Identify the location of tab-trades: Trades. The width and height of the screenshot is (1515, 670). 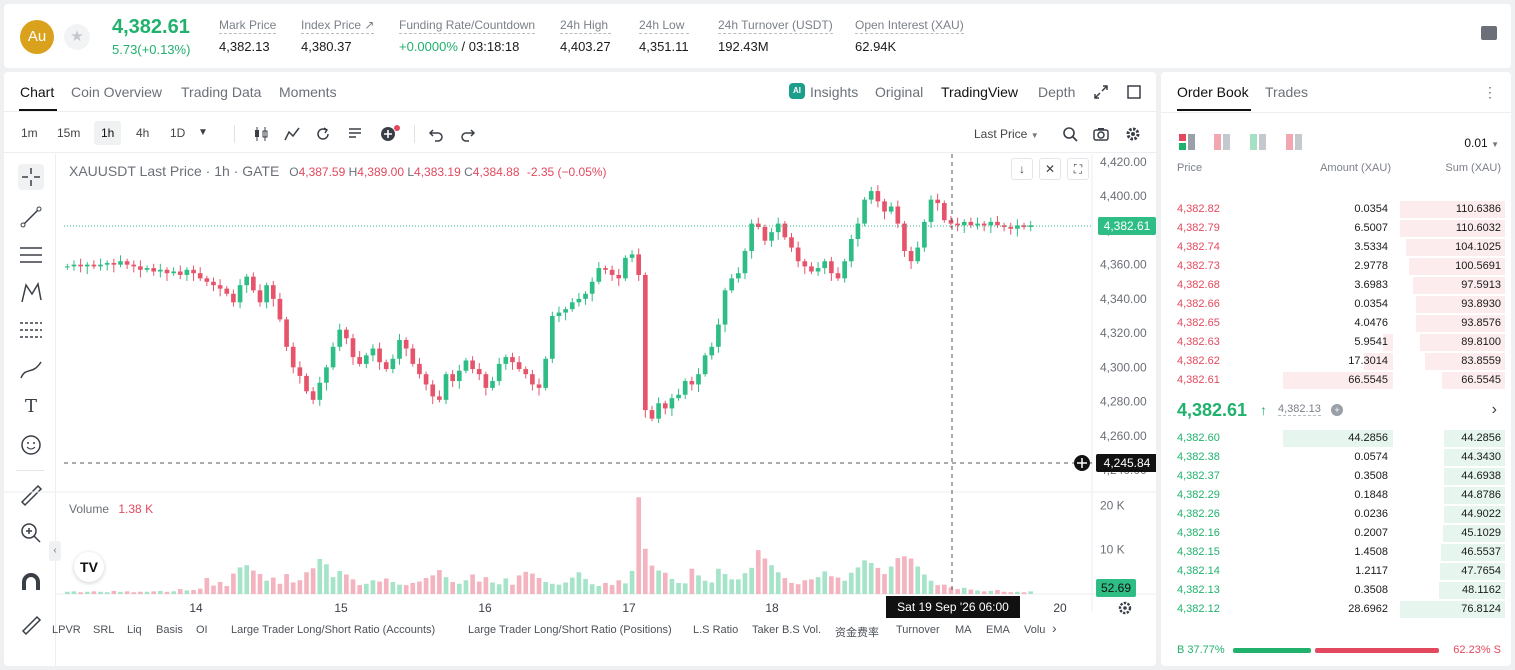
(1287, 92).